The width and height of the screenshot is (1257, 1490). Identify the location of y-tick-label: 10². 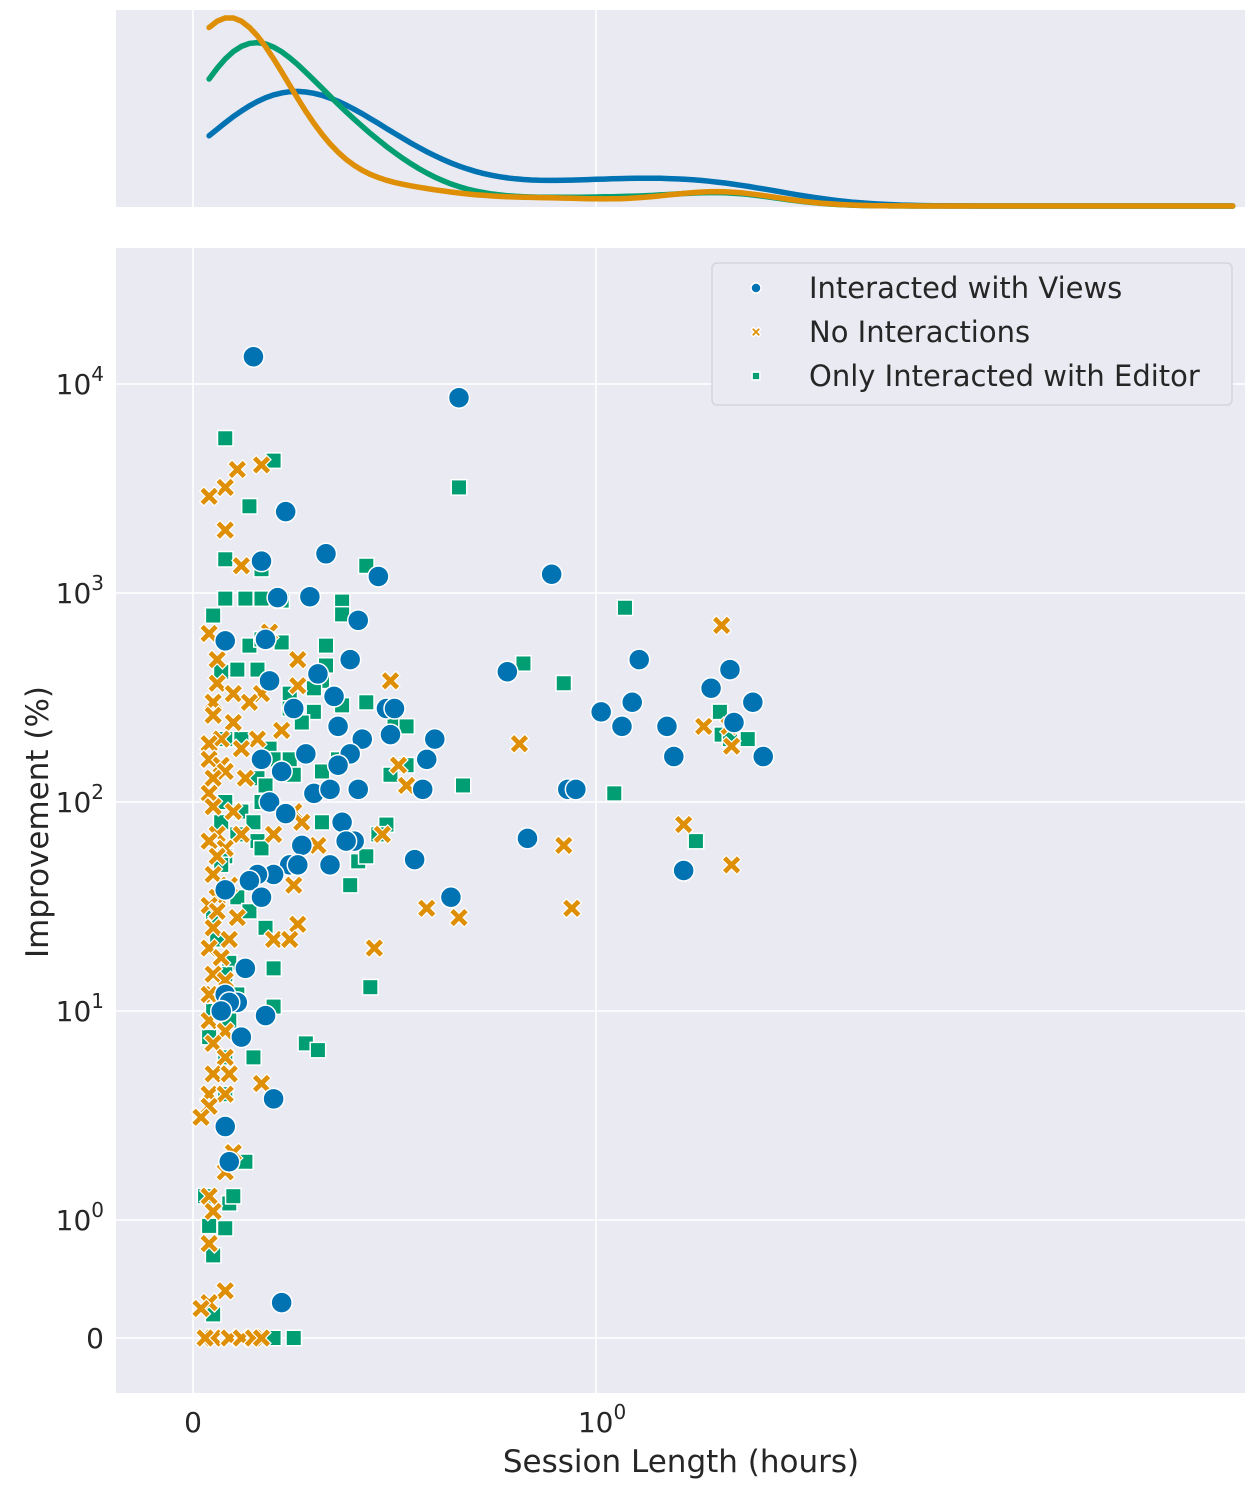
(80, 799).